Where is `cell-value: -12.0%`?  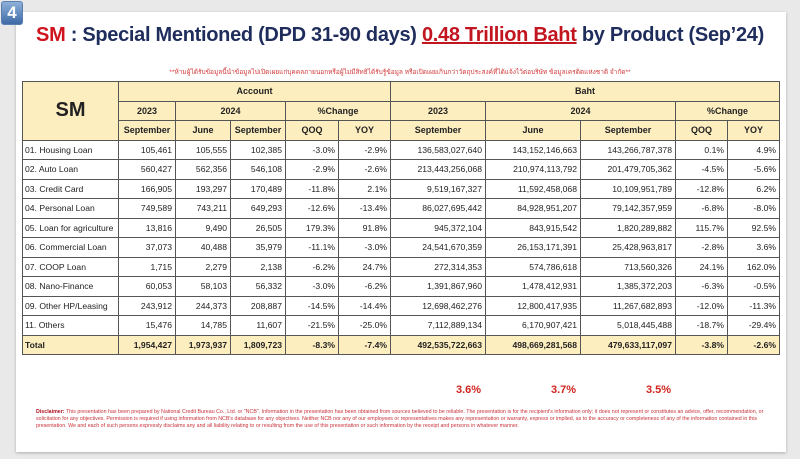
cell-value: -12.0% is located at coordinates (701, 305).